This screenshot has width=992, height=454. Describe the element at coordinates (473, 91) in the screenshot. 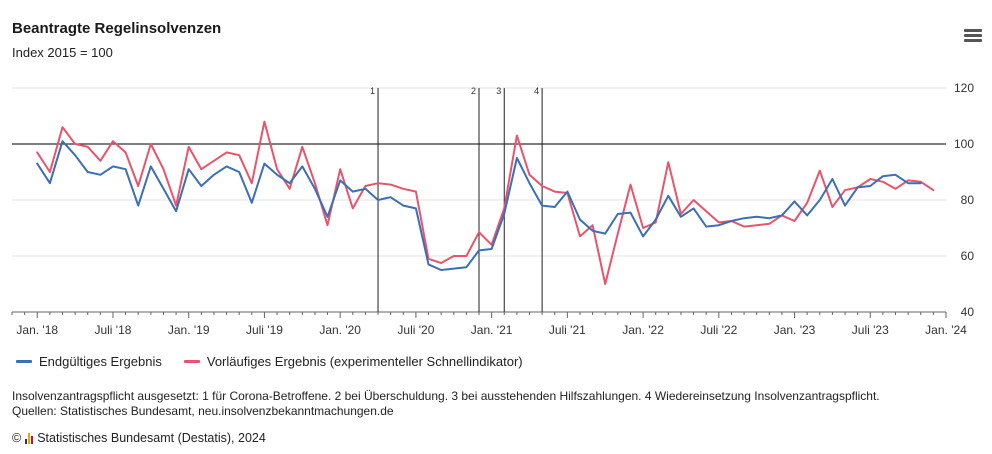

I see `annotation-label-2: 2` at that location.